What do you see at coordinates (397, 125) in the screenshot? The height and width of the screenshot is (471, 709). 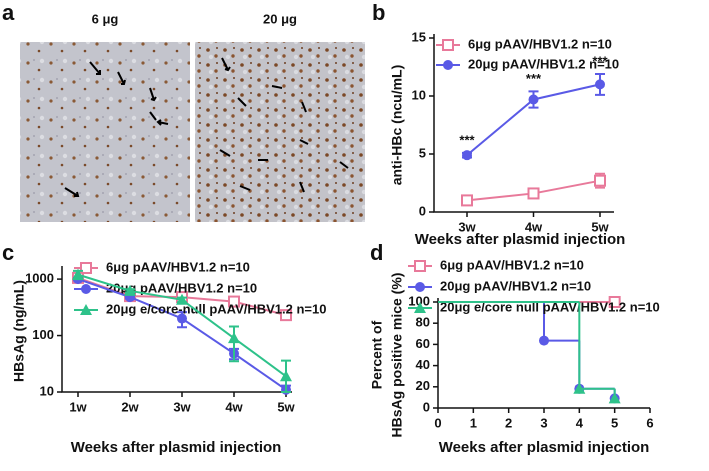 I see `y-axis-label: anti-HBc (ncu/mL)` at bounding box center [397, 125].